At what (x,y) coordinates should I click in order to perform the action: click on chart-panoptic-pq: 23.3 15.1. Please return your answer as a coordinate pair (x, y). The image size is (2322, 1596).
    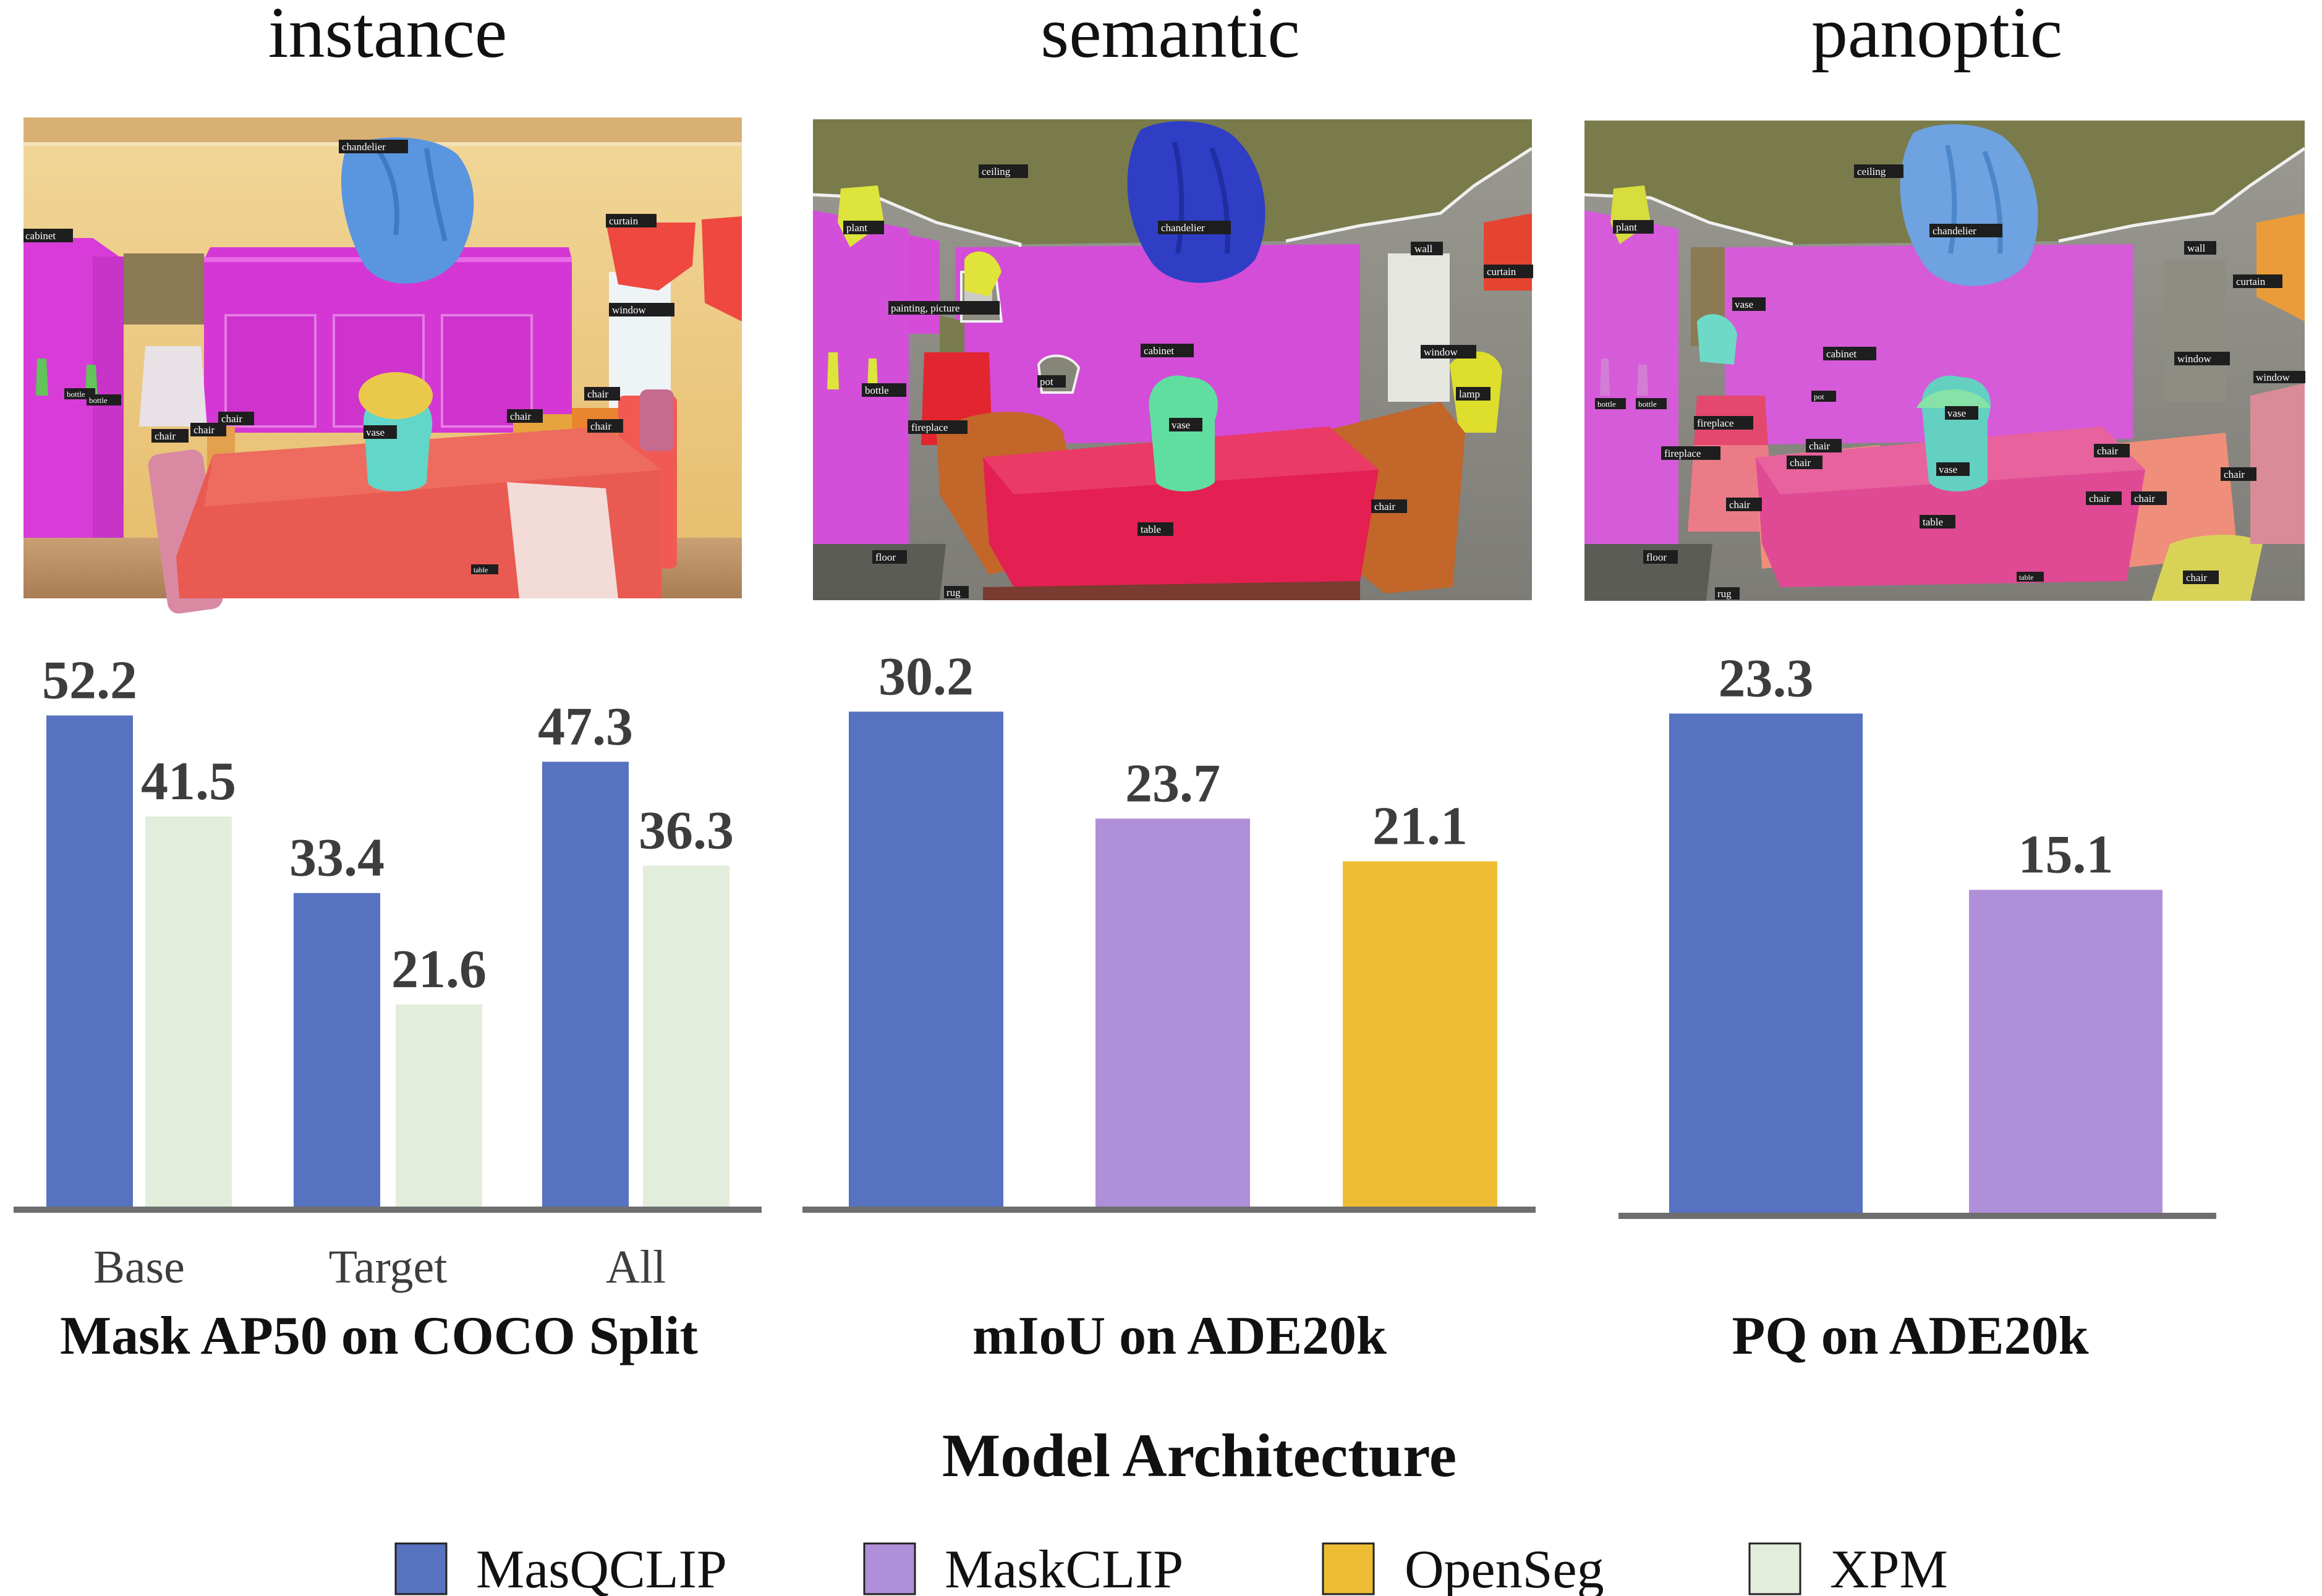
    Looking at the image, I should click on (1917, 934).